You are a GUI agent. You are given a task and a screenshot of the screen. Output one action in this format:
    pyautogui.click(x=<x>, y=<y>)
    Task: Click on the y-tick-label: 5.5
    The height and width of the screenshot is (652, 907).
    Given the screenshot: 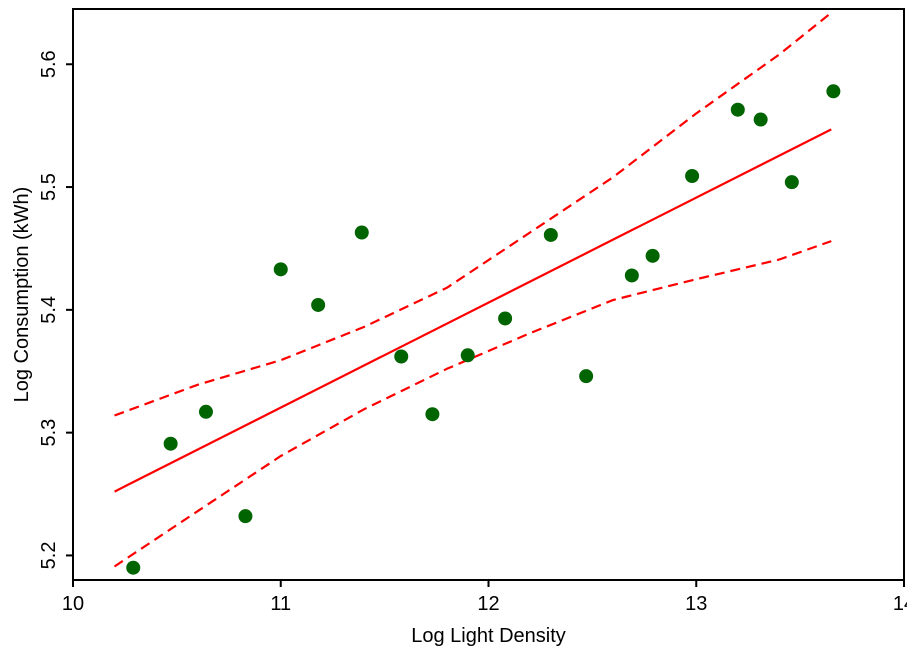 What is the action you would take?
    pyautogui.click(x=49, y=187)
    